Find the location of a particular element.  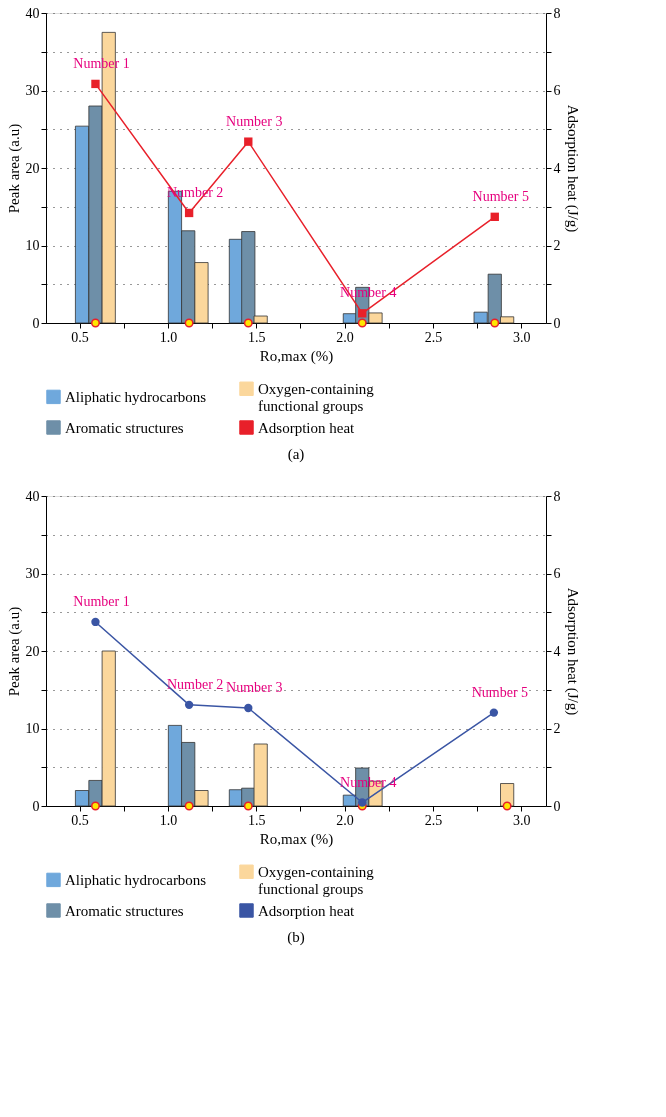

text: (a) is located at coordinates (296, 454).